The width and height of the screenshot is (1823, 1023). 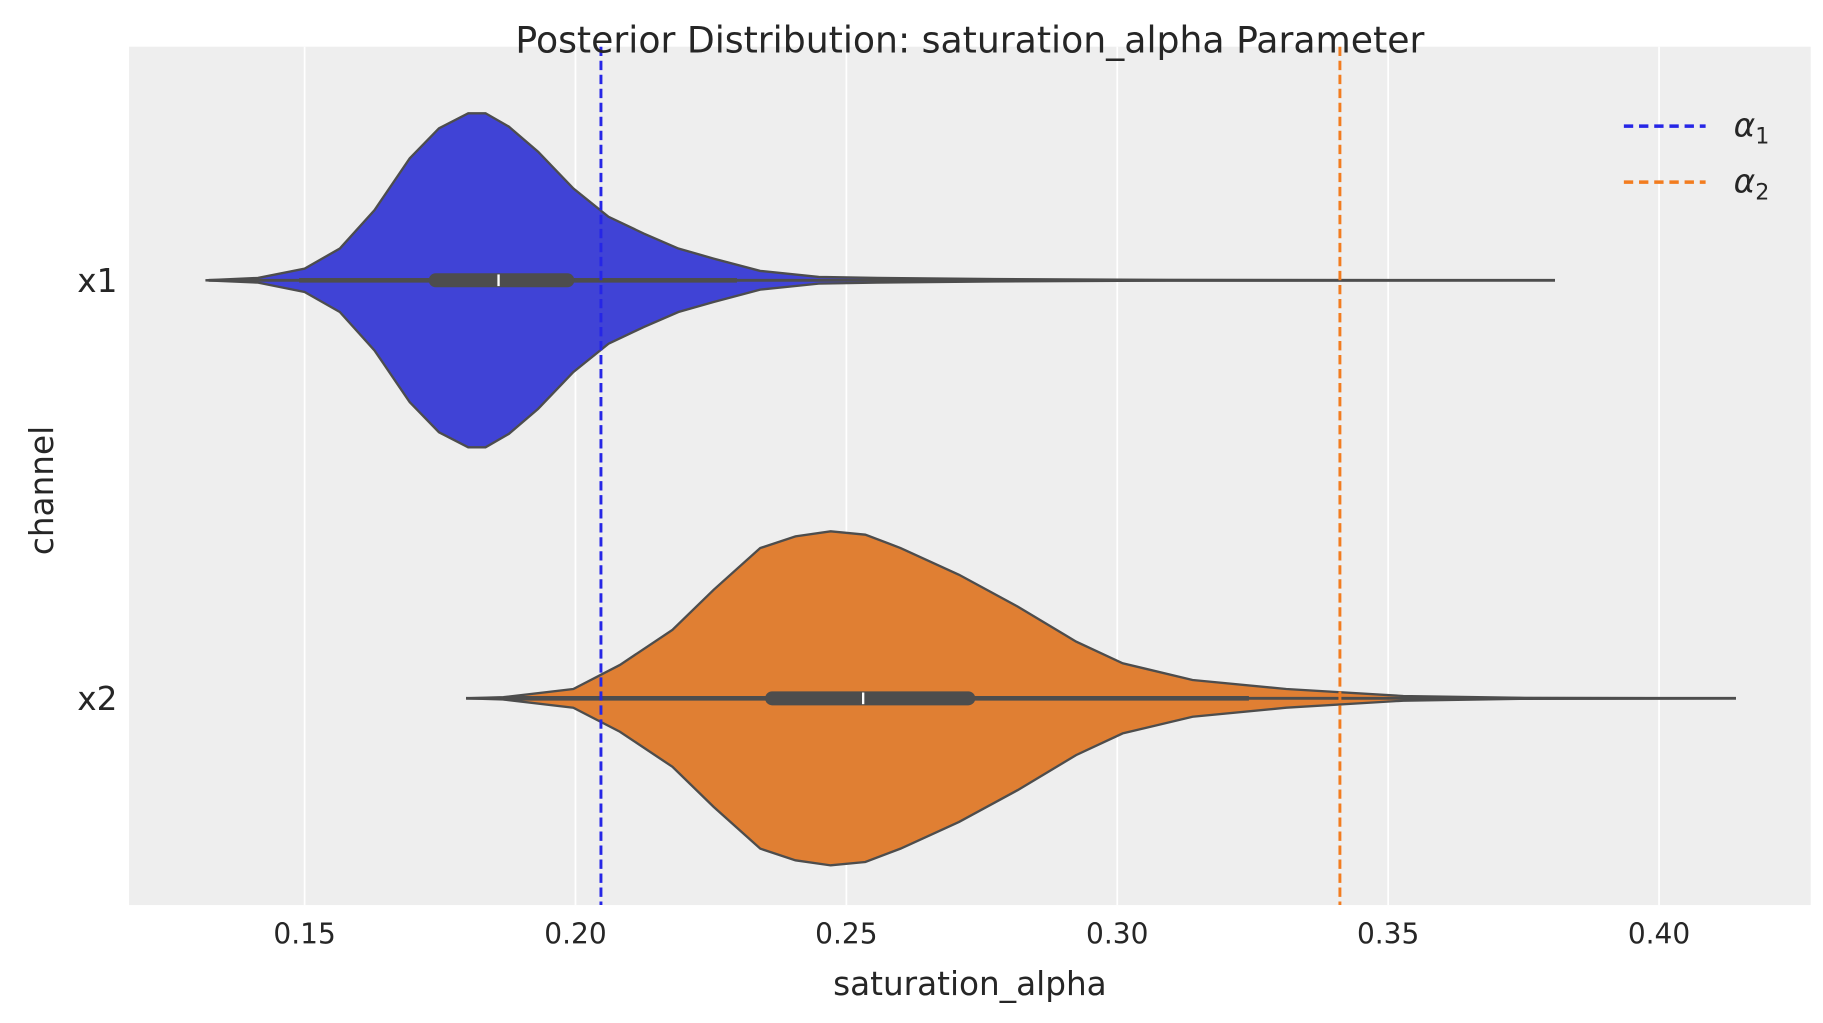 What do you see at coordinates (1117, 934) in the screenshot?
I see `x-tick-label: 0.30` at bounding box center [1117, 934].